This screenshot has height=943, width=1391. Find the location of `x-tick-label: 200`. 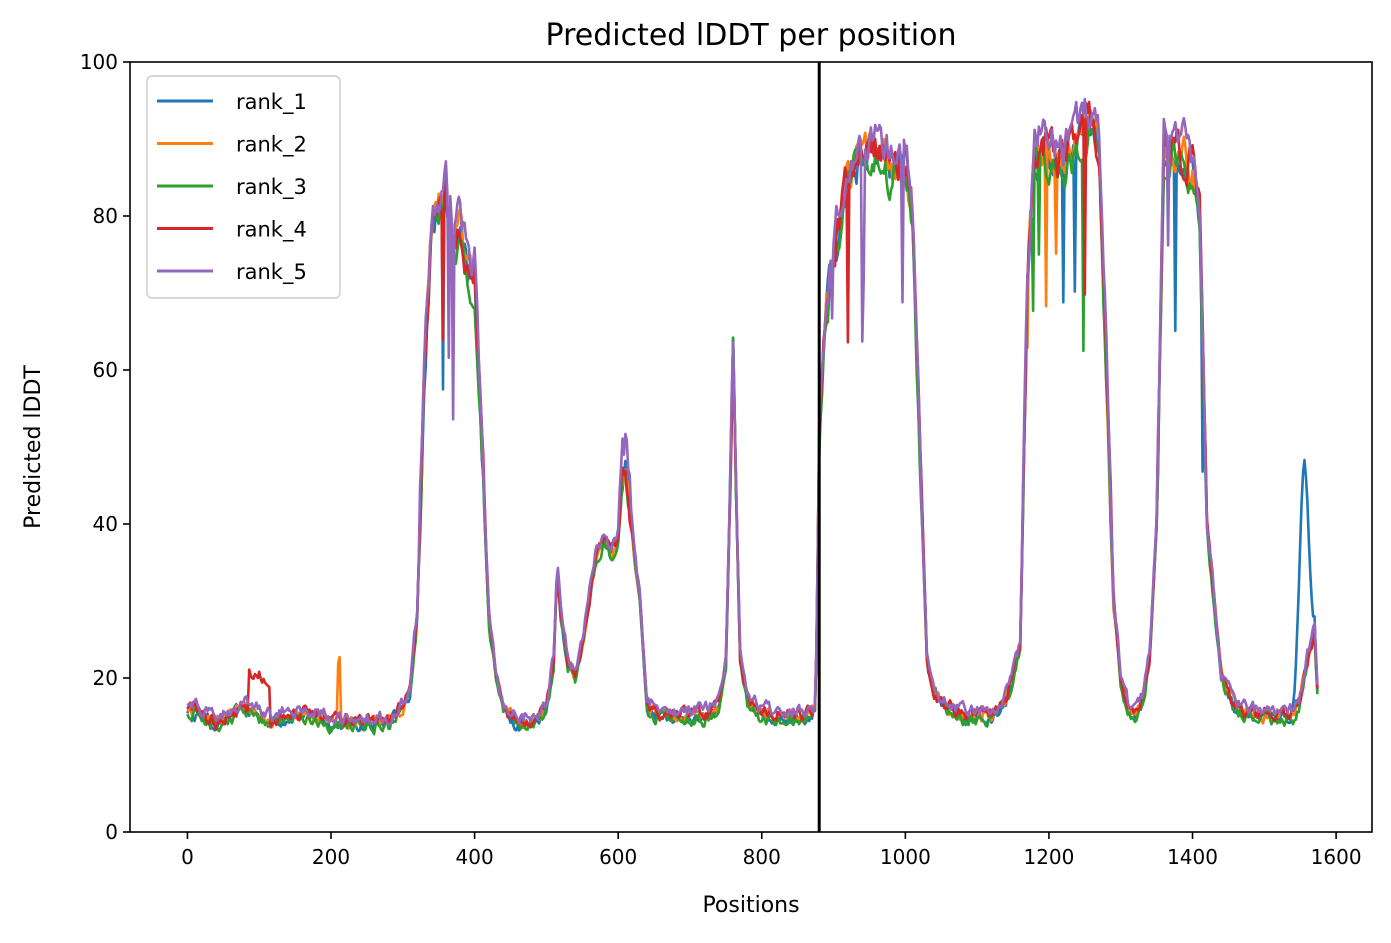

x-tick-label: 200 is located at coordinates (331, 857).